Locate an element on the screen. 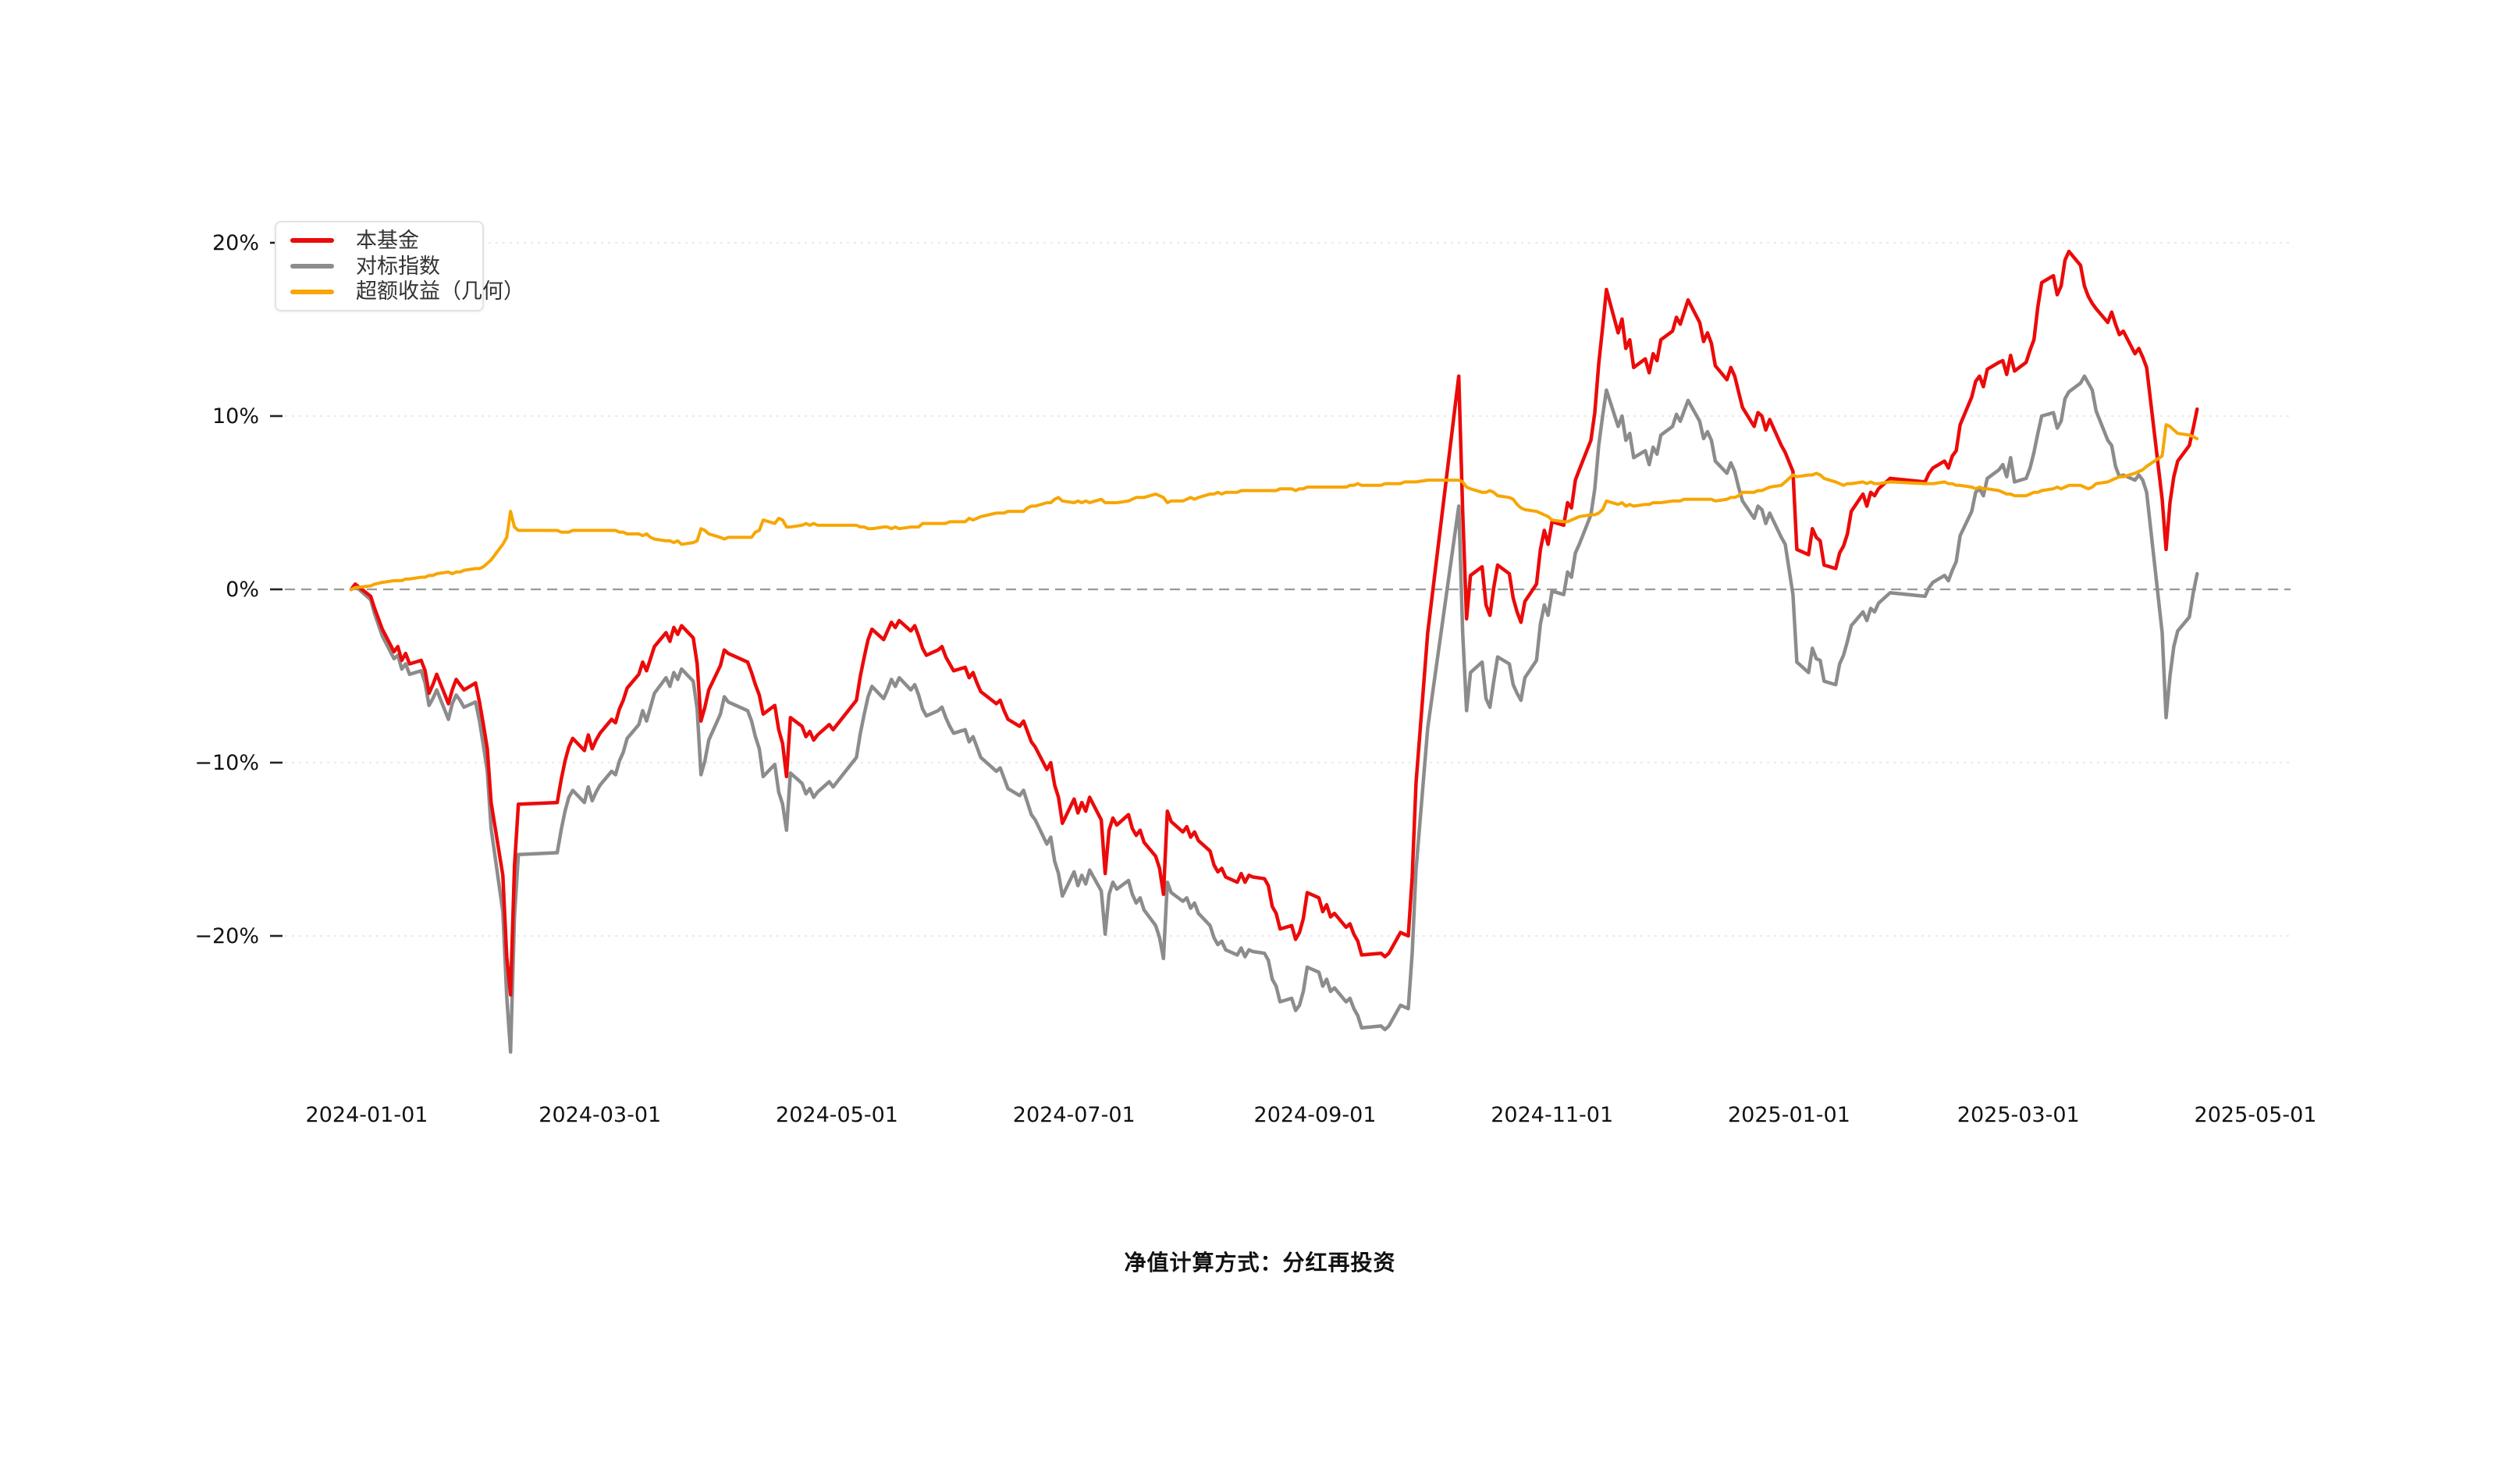 The image size is (2520, 1480). x-axis-label-2024-07-01: 2024-07-01 is located at coordinates (1074, 1115).